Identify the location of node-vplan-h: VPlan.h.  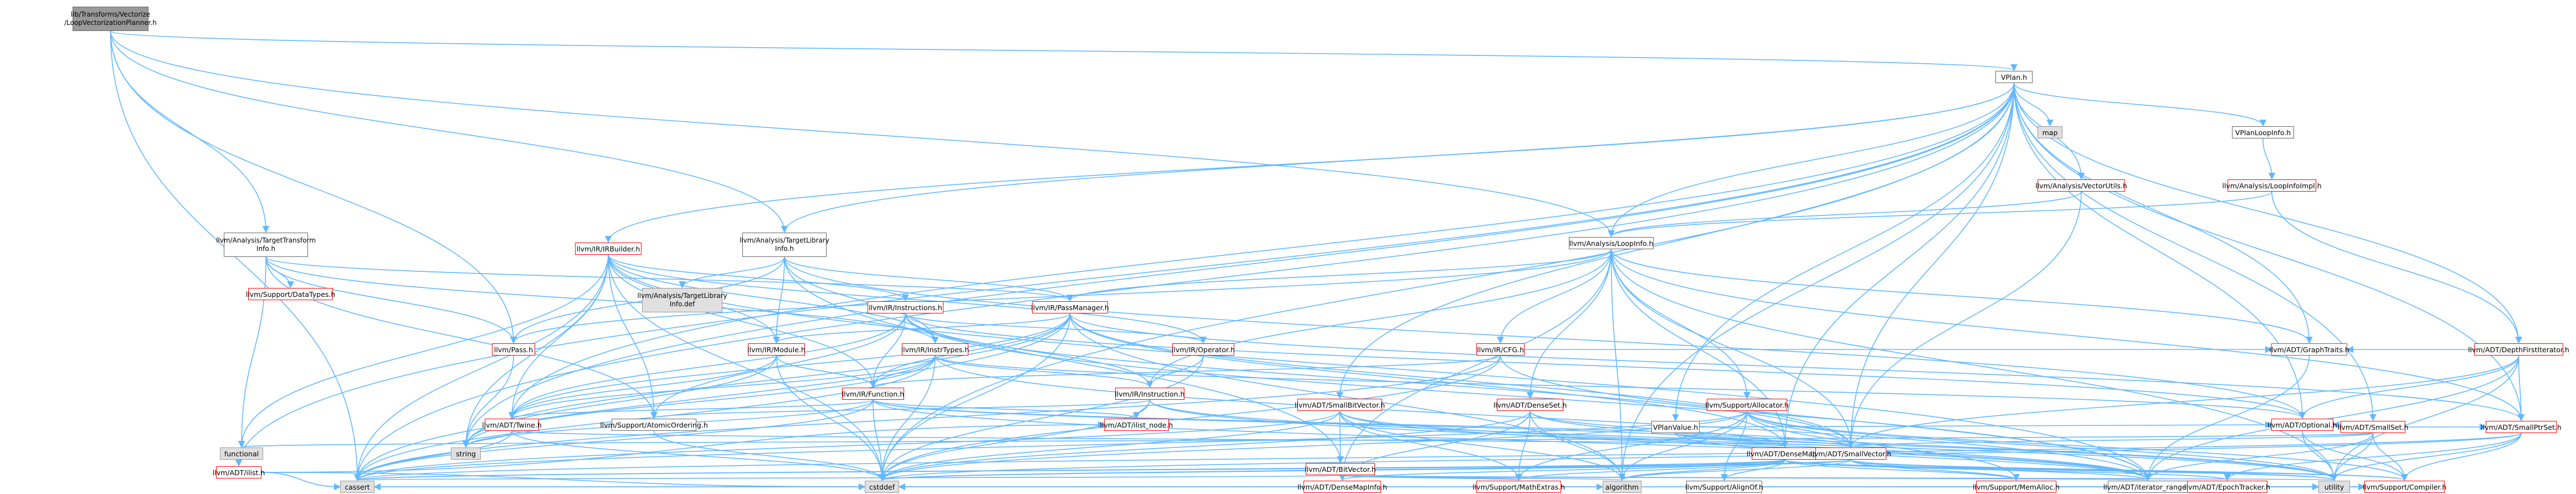
(2014, 77).